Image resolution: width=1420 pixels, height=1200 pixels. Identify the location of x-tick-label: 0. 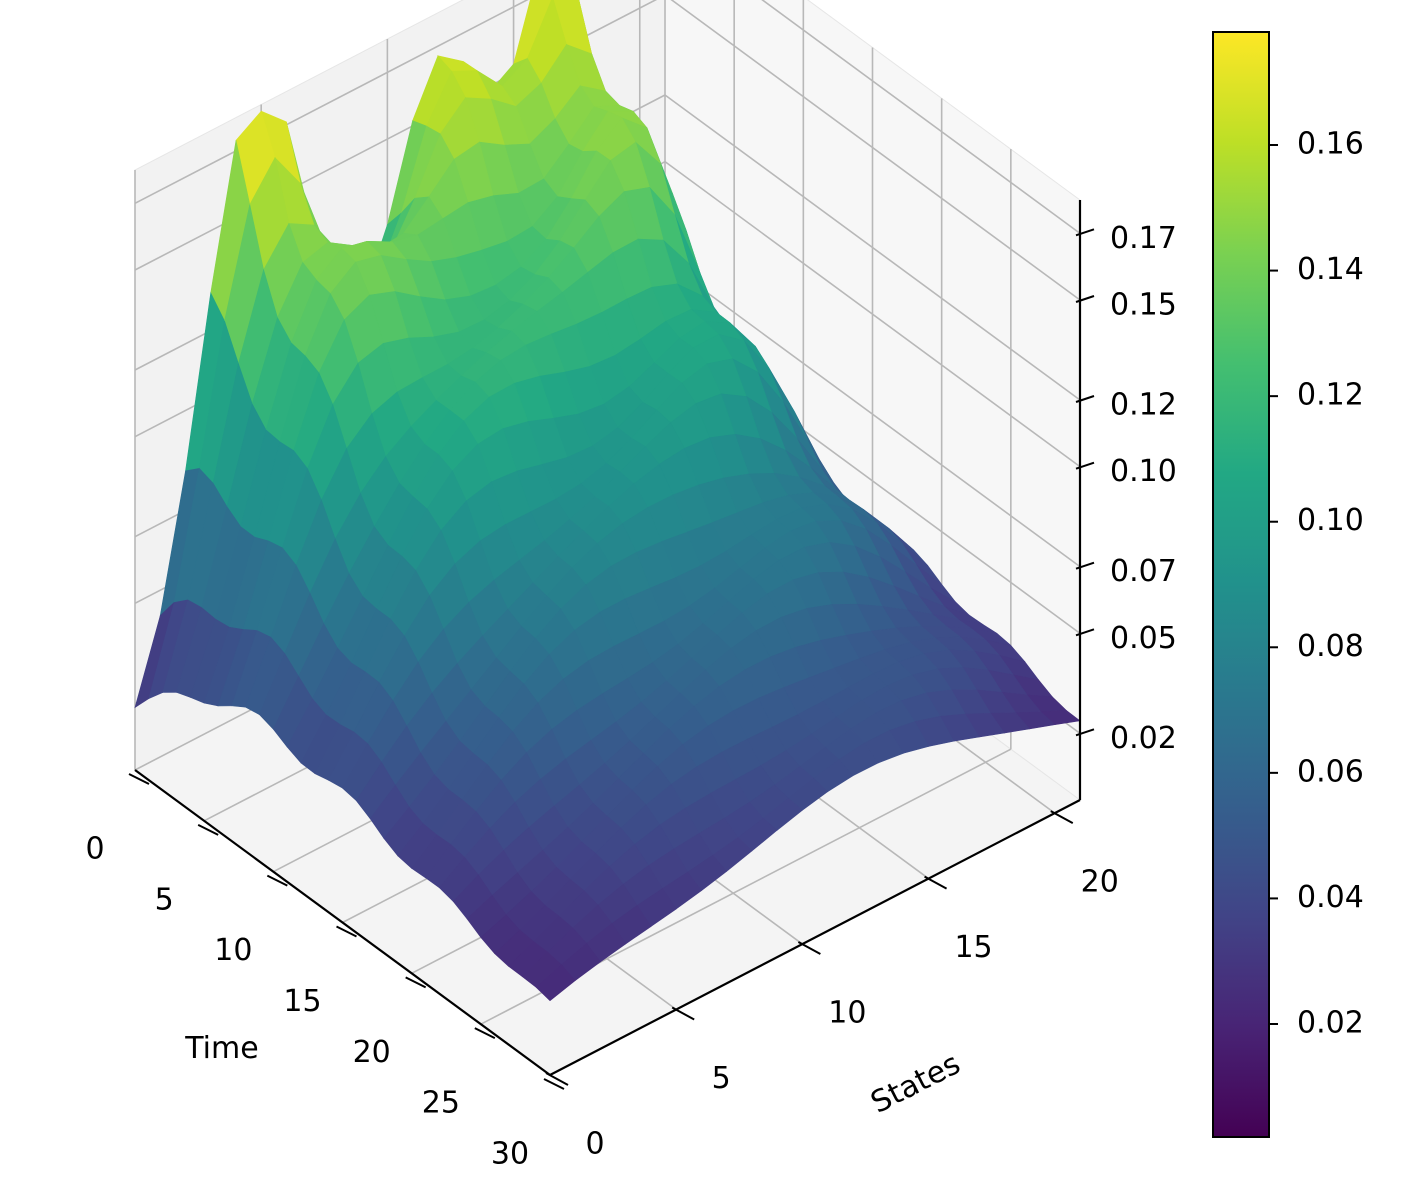
(94, 849).